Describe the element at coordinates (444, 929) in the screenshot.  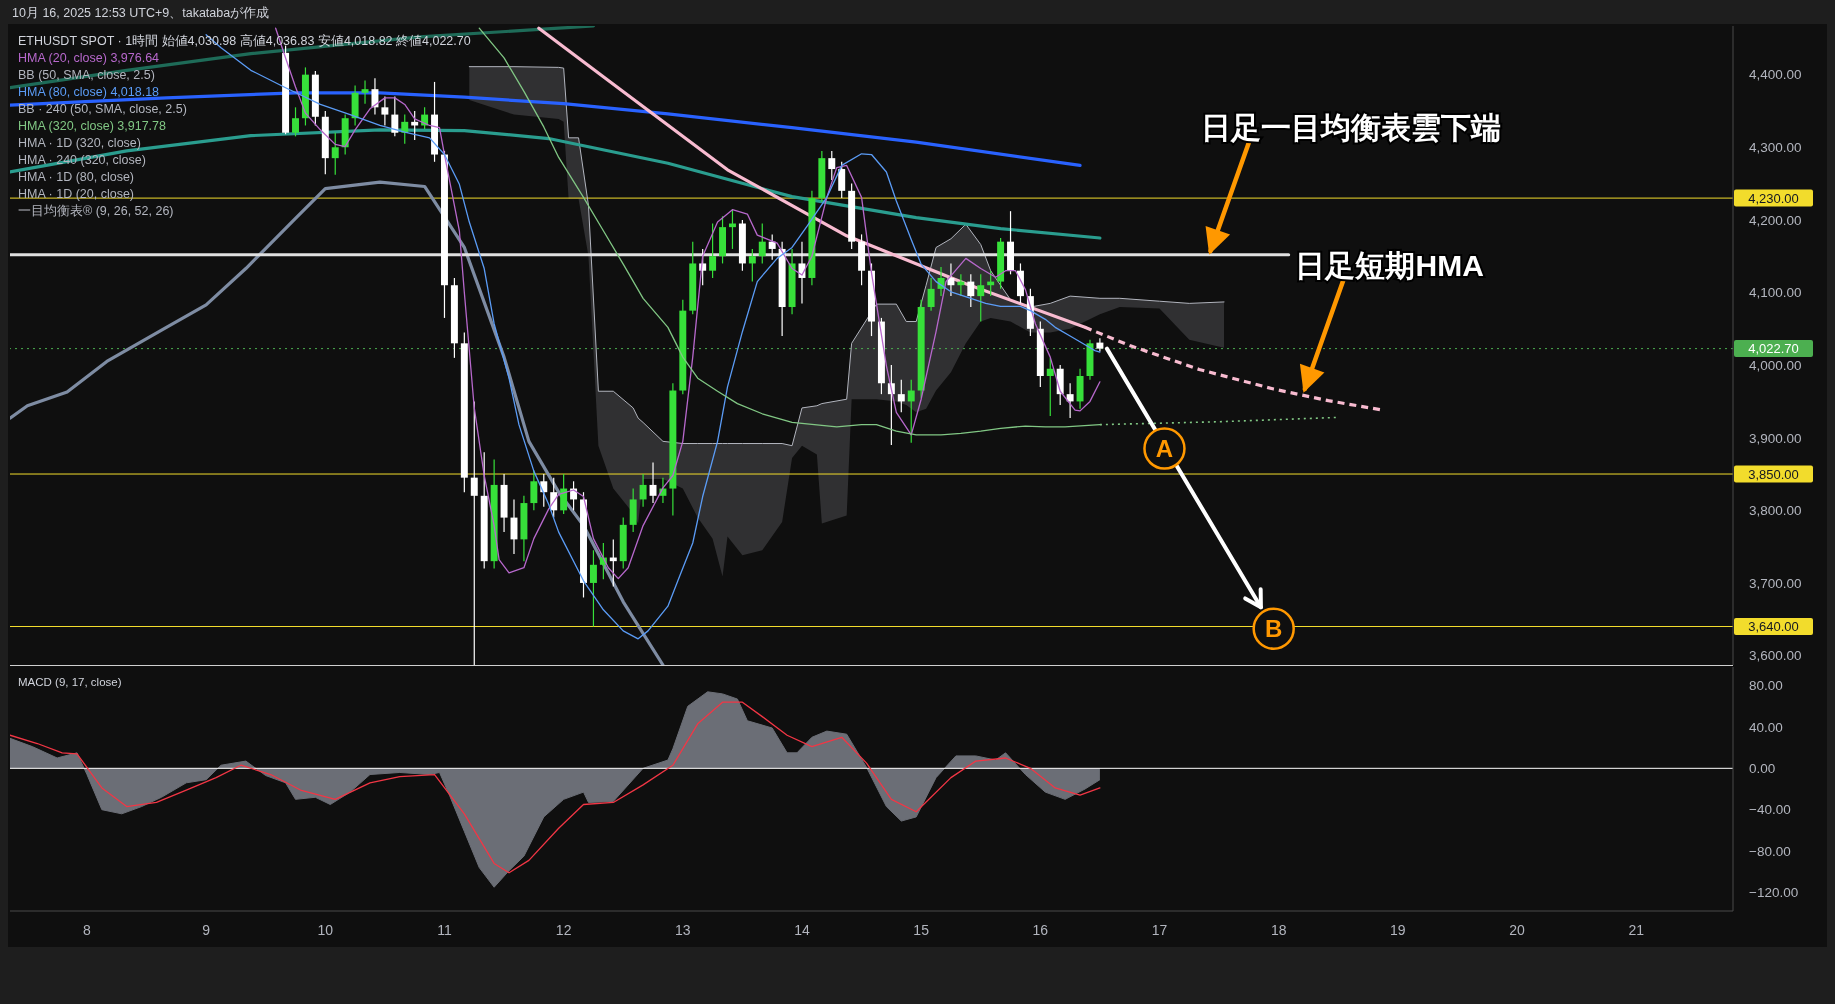
I see `x-tick-label: 11` at that location.